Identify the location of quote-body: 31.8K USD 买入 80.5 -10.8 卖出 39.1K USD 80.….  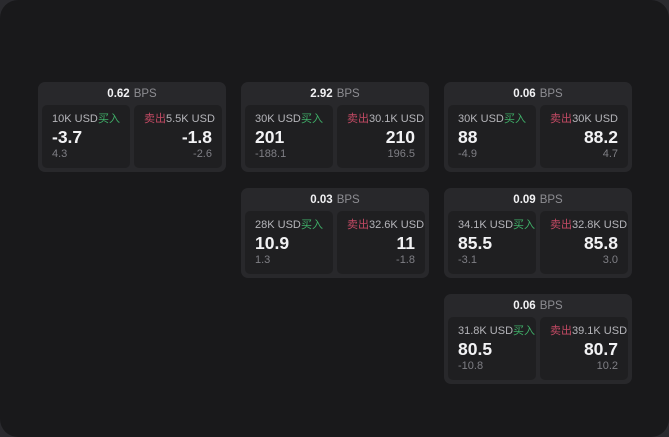
(538, 348).